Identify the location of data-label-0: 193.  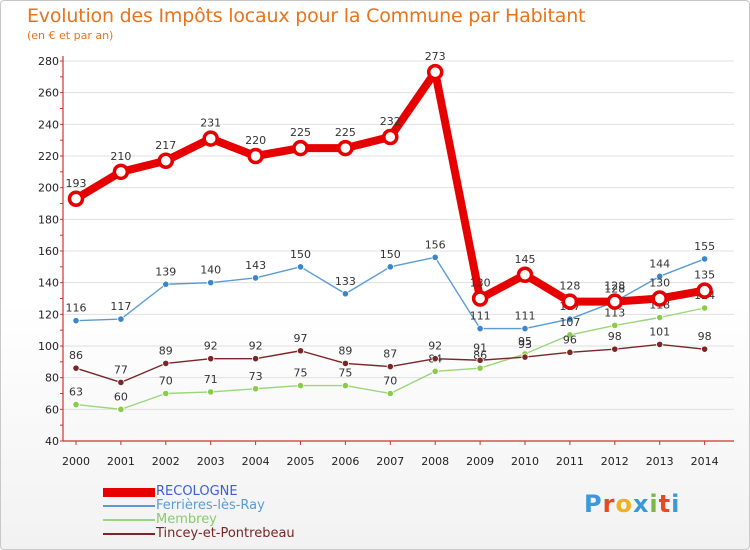
(76, 183).